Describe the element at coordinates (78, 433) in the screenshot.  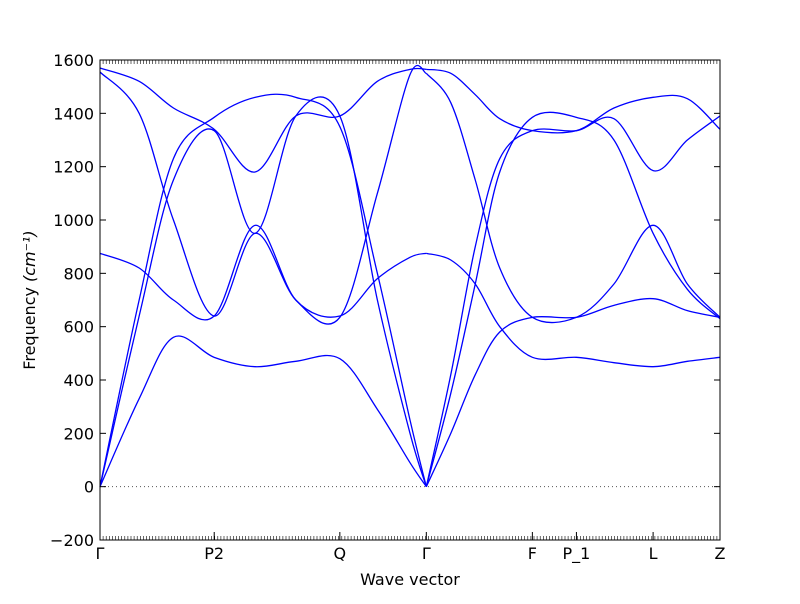
I see `y-tick-label: 200` at that location.